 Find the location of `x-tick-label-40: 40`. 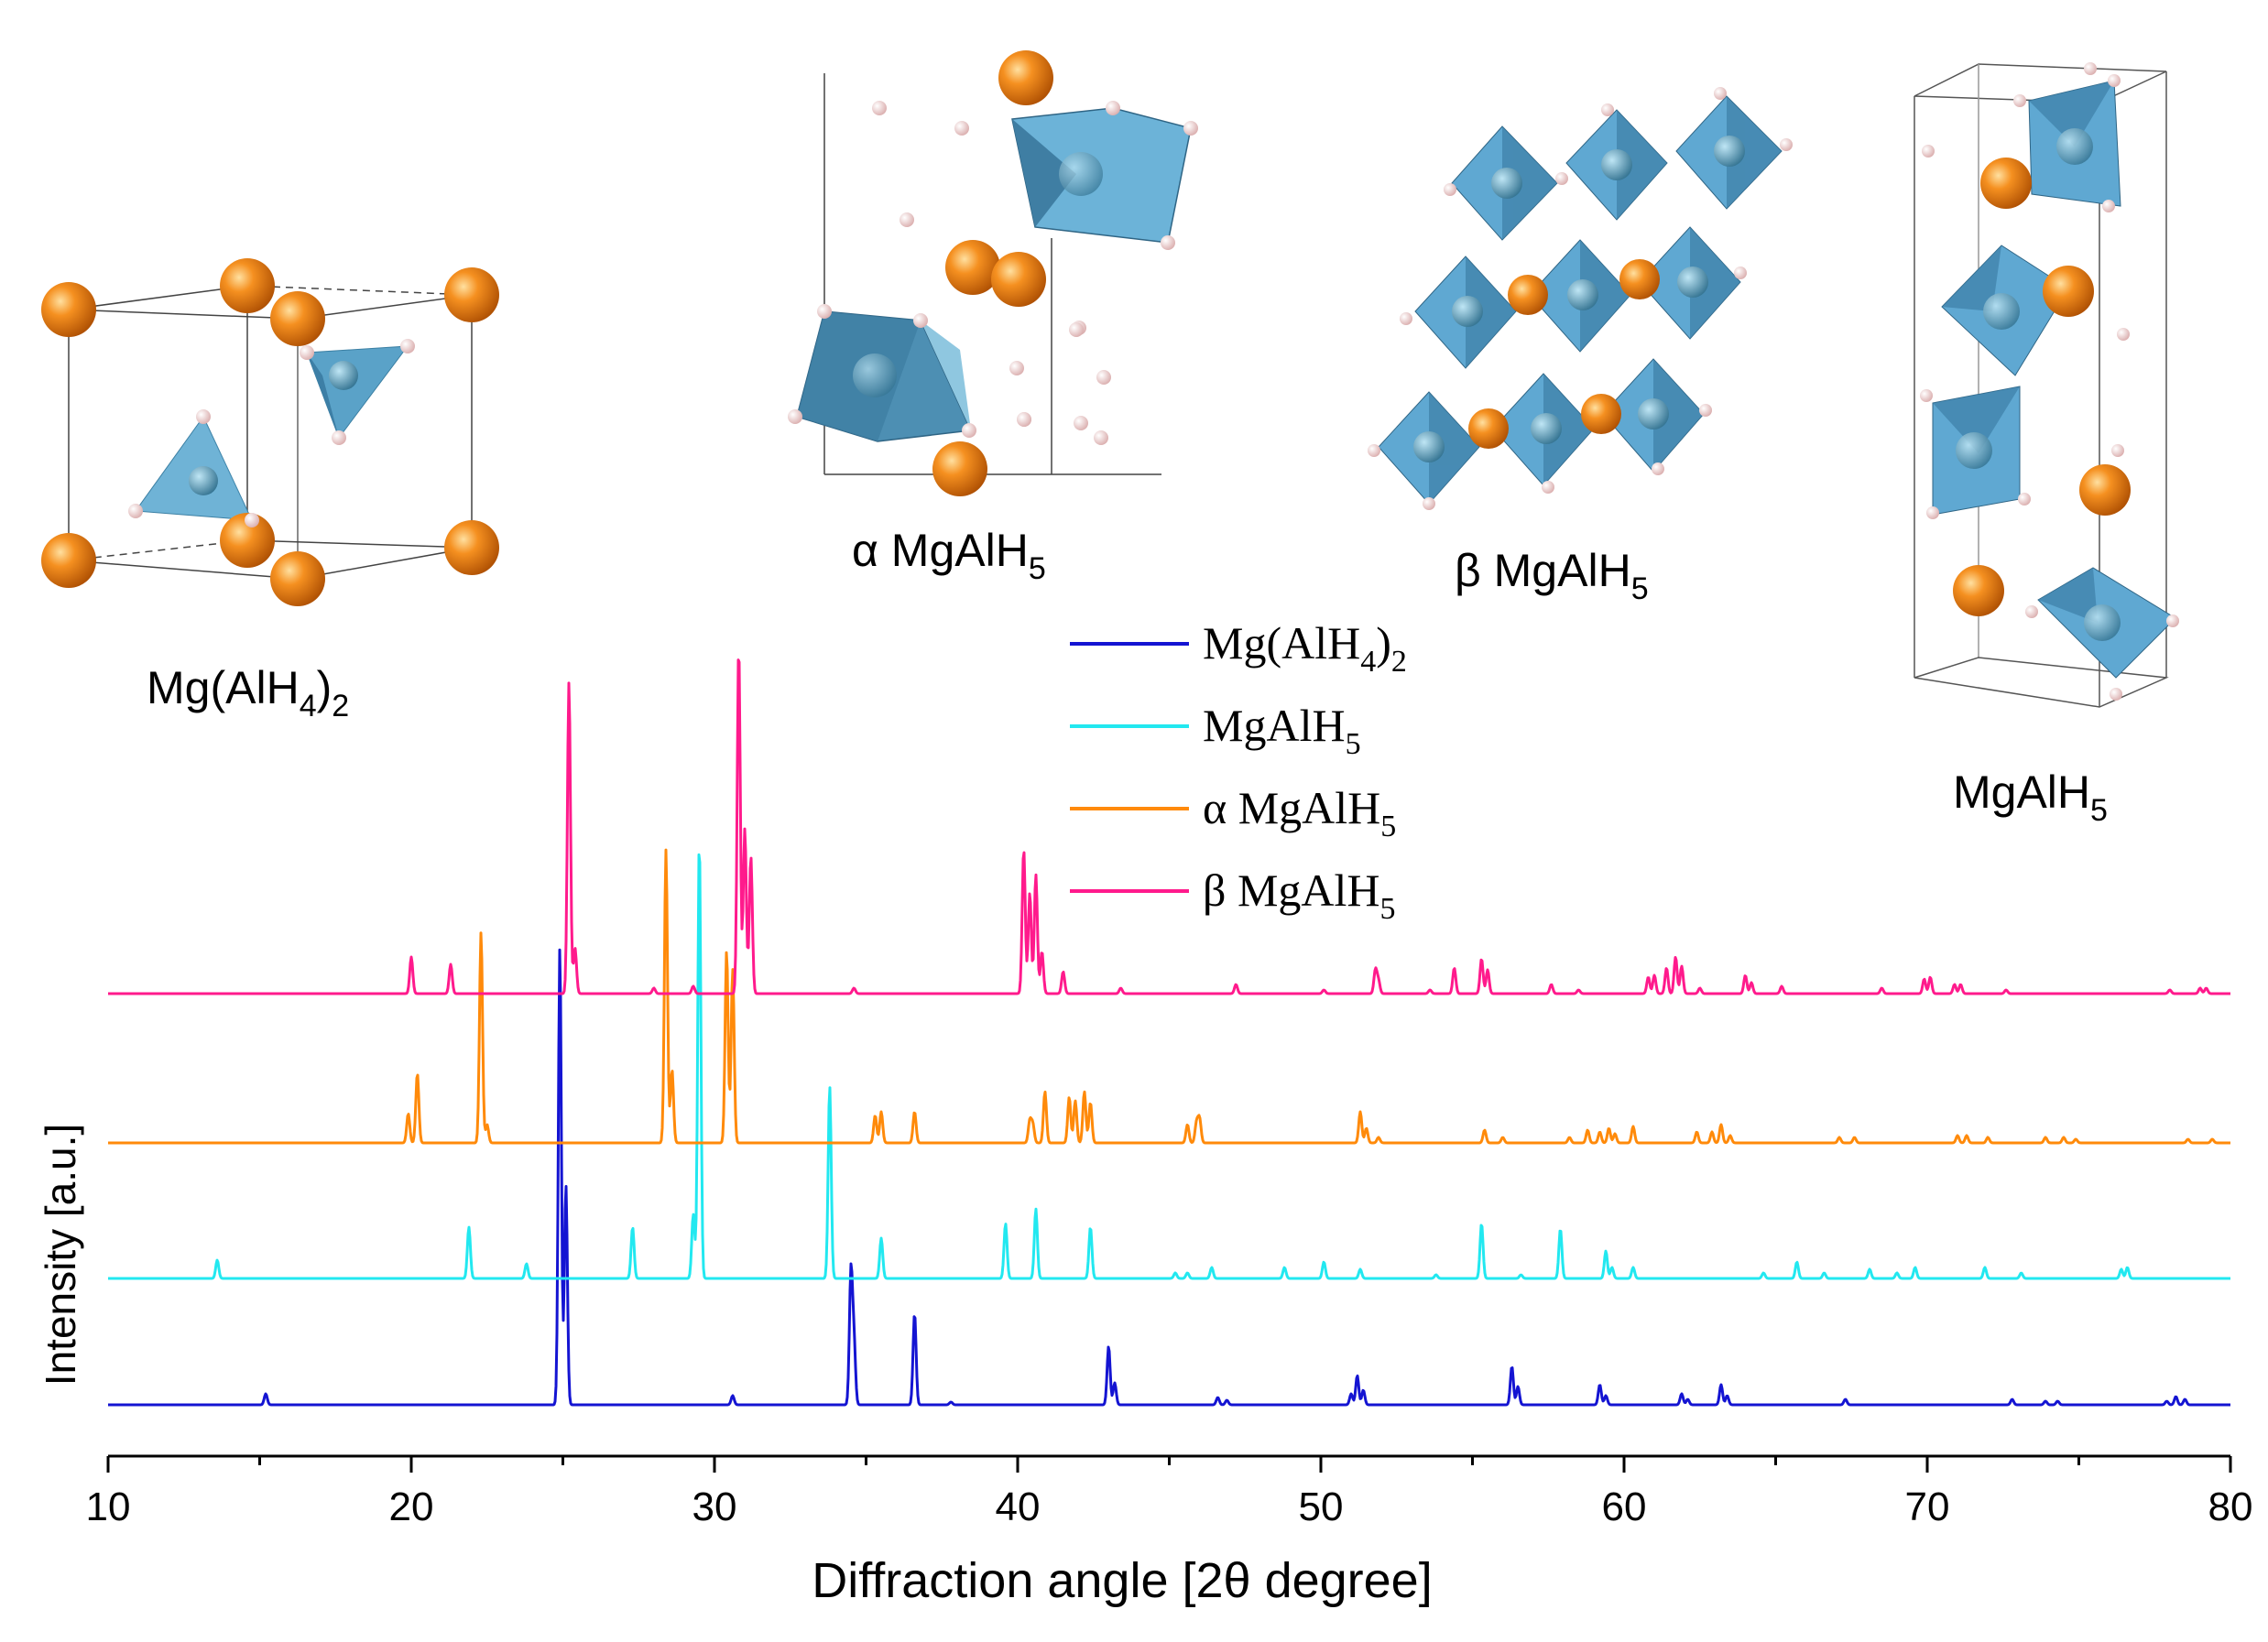

x-tick-label-40: 40 is located at coordinates (1018, 1507).